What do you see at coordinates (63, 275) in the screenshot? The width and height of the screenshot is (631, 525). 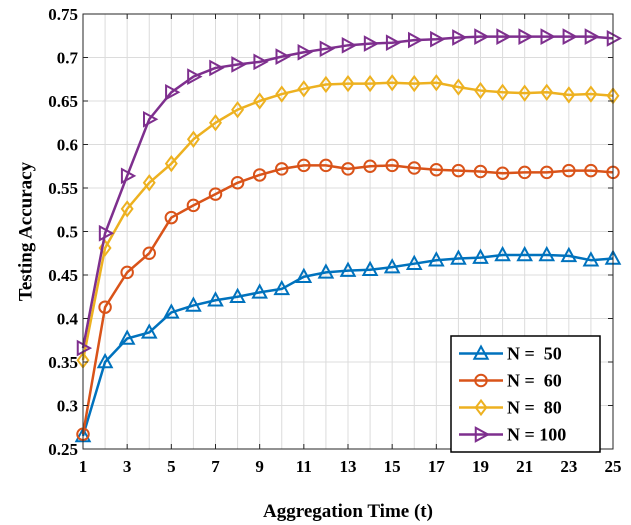 I see `y-tick-label: 0.45` at bounding box center [63, 275].